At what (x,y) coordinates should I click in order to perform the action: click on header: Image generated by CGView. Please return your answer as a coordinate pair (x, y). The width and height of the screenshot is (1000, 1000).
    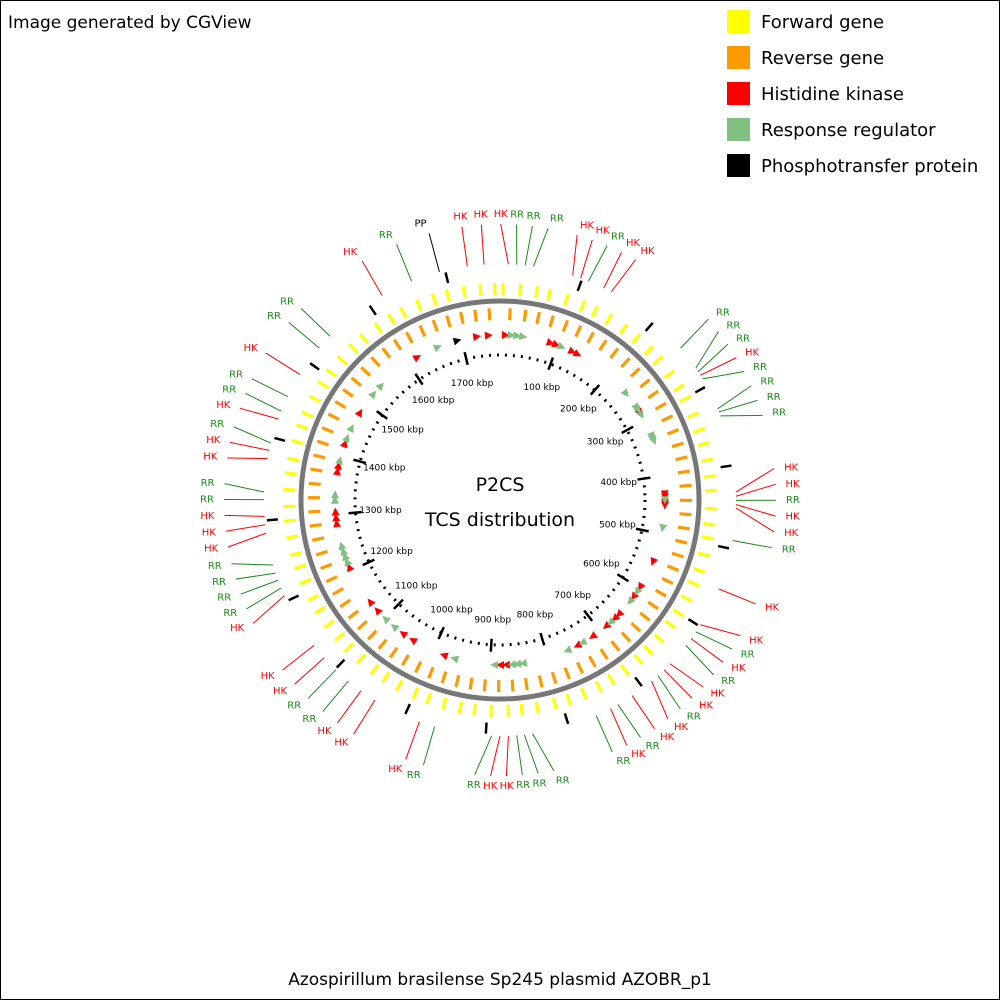
    Looking at the image, I should click on (130, 23).